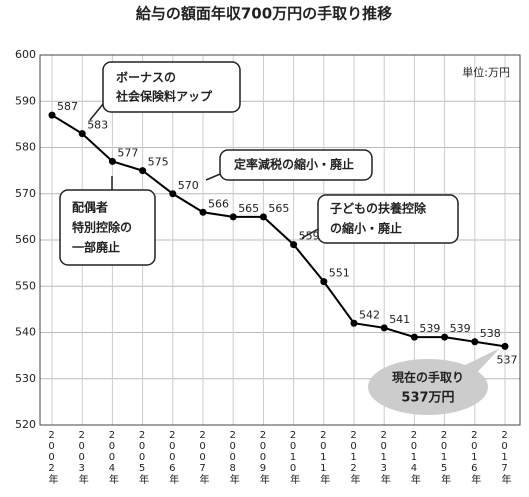  Describe the element at coordinates (399, 319) in the screenshot. I see `data-label: 541` at that location.